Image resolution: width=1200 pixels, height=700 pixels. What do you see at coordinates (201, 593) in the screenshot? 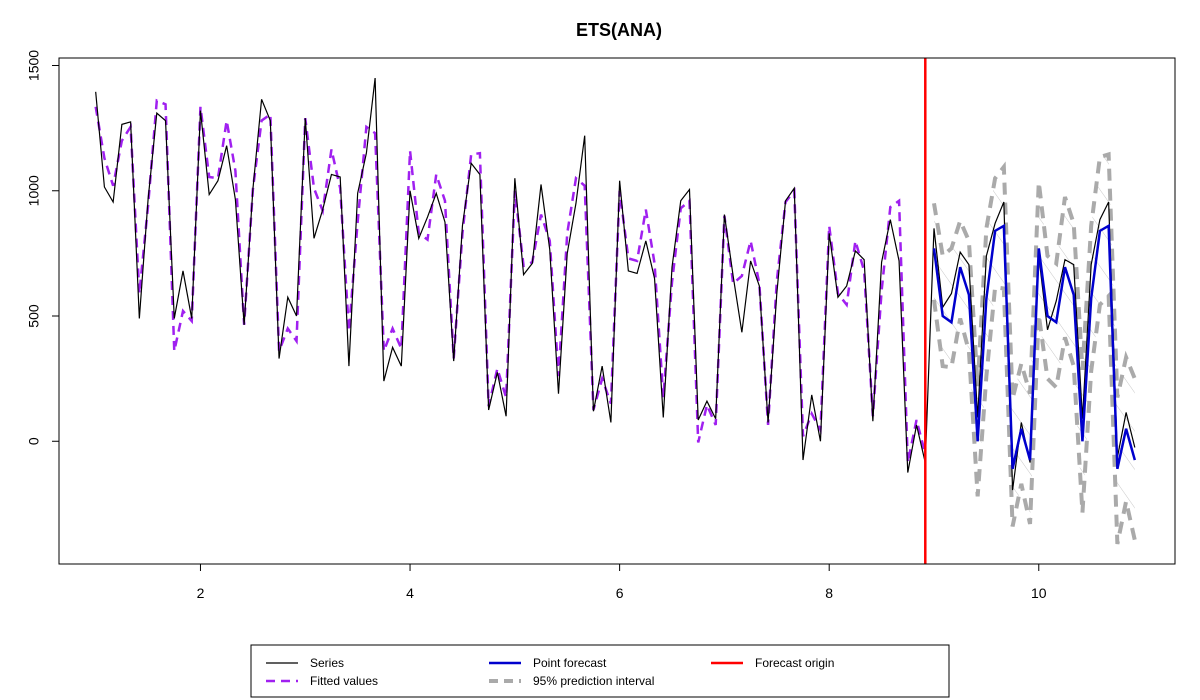
I see `x-tick-label: 2` at bounding box center [201, 593].